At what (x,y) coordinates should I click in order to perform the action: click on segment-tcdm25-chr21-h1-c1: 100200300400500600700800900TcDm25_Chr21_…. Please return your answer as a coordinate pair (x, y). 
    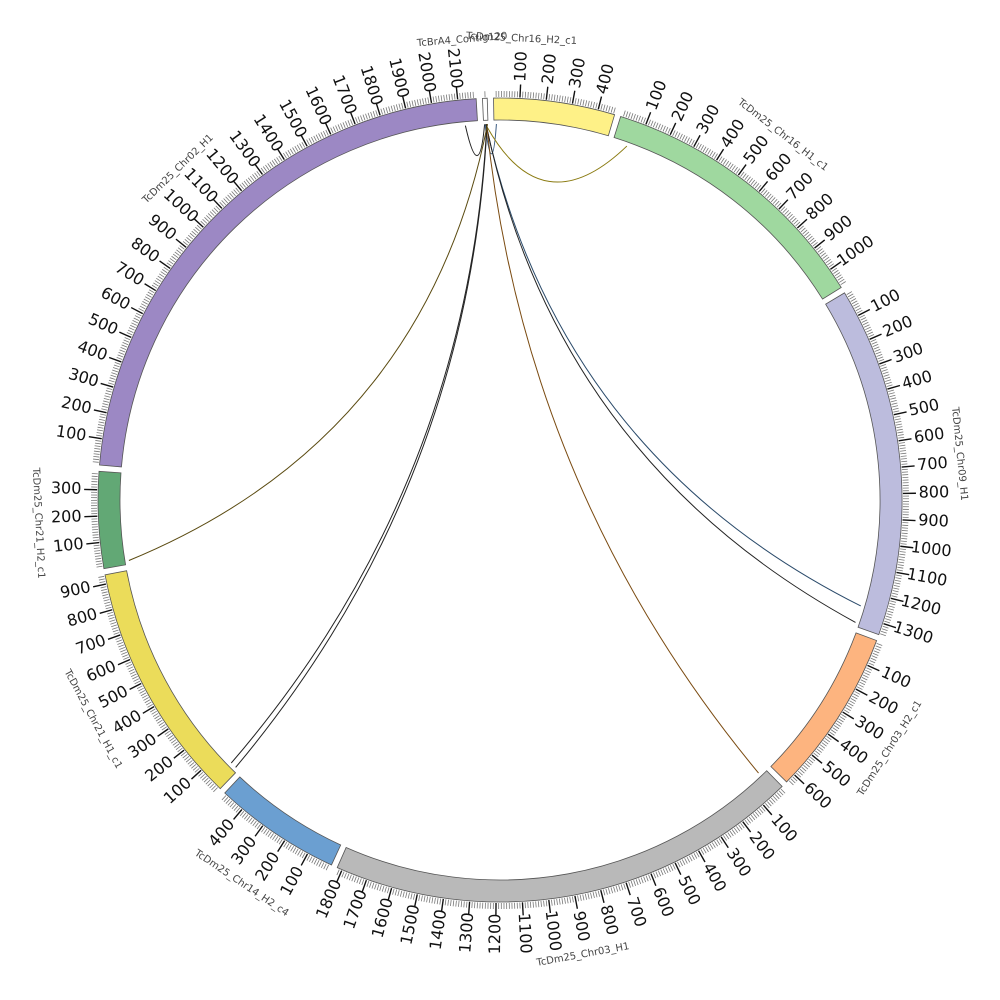
    Looking at the image, I should click on (147, 689).